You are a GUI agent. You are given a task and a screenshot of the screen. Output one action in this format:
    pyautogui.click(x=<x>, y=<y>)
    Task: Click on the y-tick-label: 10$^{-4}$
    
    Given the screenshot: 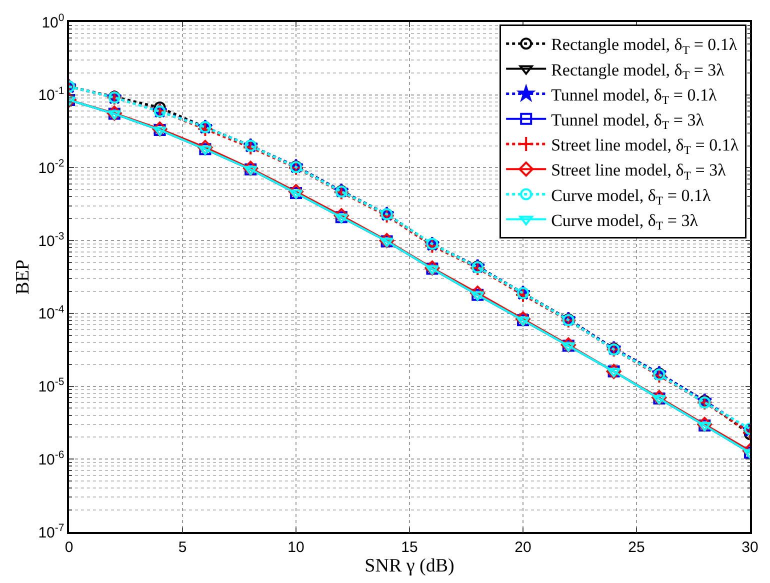 What is the action you would take?
    pyautogui.click(x=51, y=313)
    